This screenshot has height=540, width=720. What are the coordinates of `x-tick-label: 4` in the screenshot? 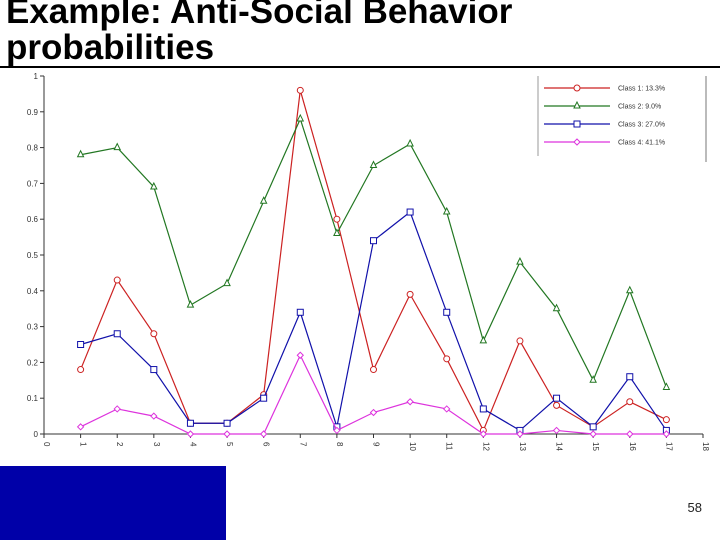 It's located at (192, 444).